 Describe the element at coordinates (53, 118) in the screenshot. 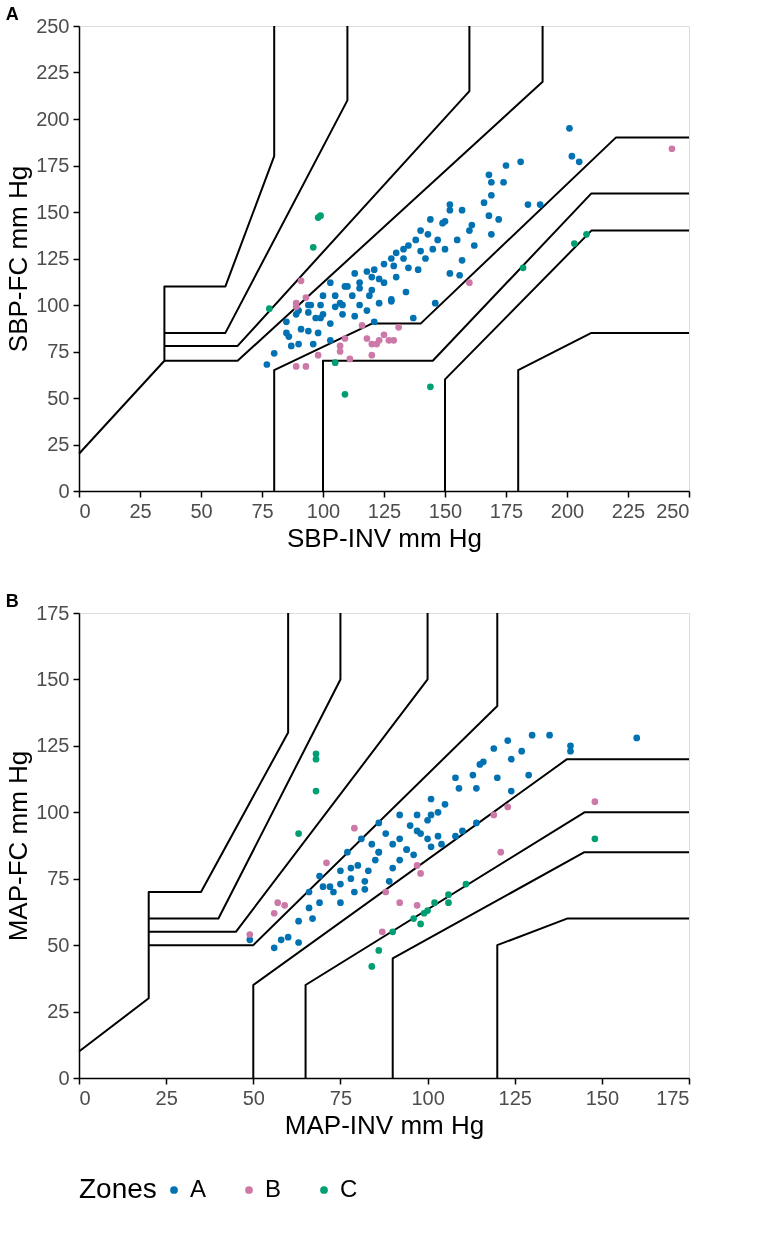

I see `y-tick-label: 200` at that location.